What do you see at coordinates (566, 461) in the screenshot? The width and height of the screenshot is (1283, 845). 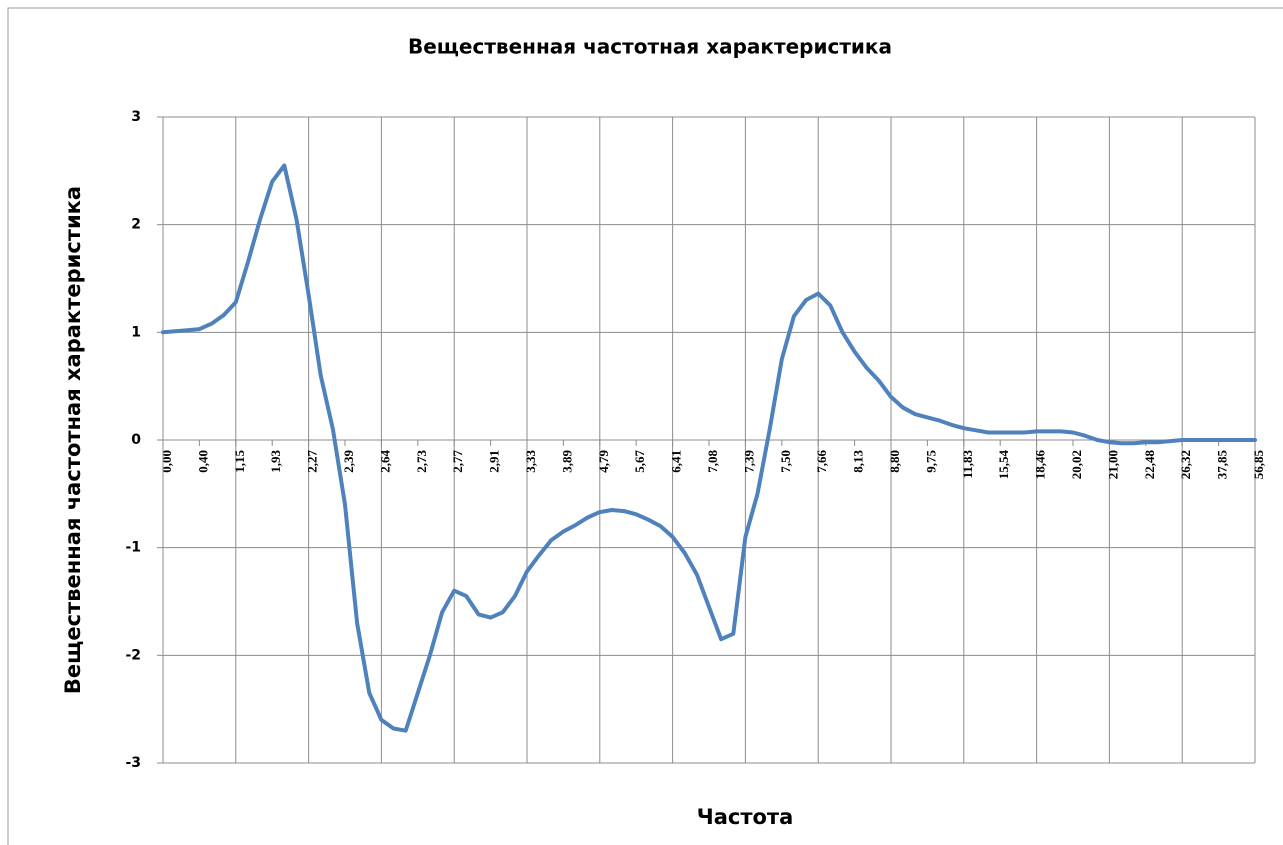 I see `x-tick-label: 3,89` at bounding box center [566, 461].